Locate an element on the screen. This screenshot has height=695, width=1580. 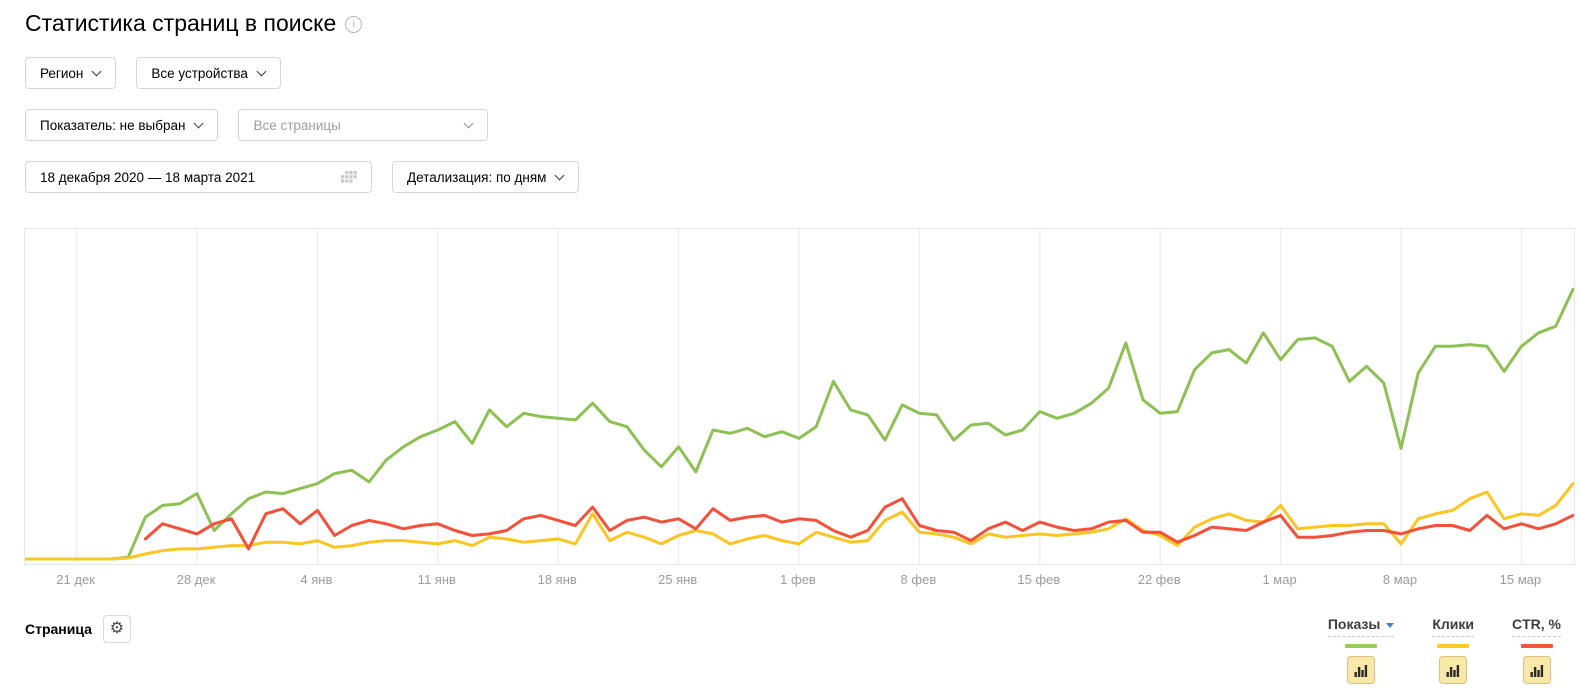
metric-header-clicks: Клики is located at coordinates (1453, 626).